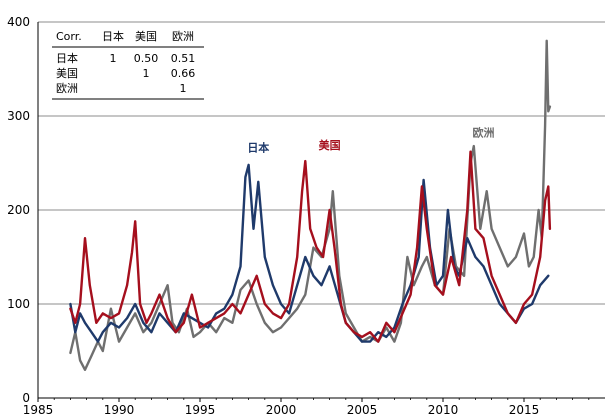 The height and width of the screenshot is (420, 610). Describe the element at coordinates (18, 116) in the screenshot. I see `y-tick-label: 300` at that location.